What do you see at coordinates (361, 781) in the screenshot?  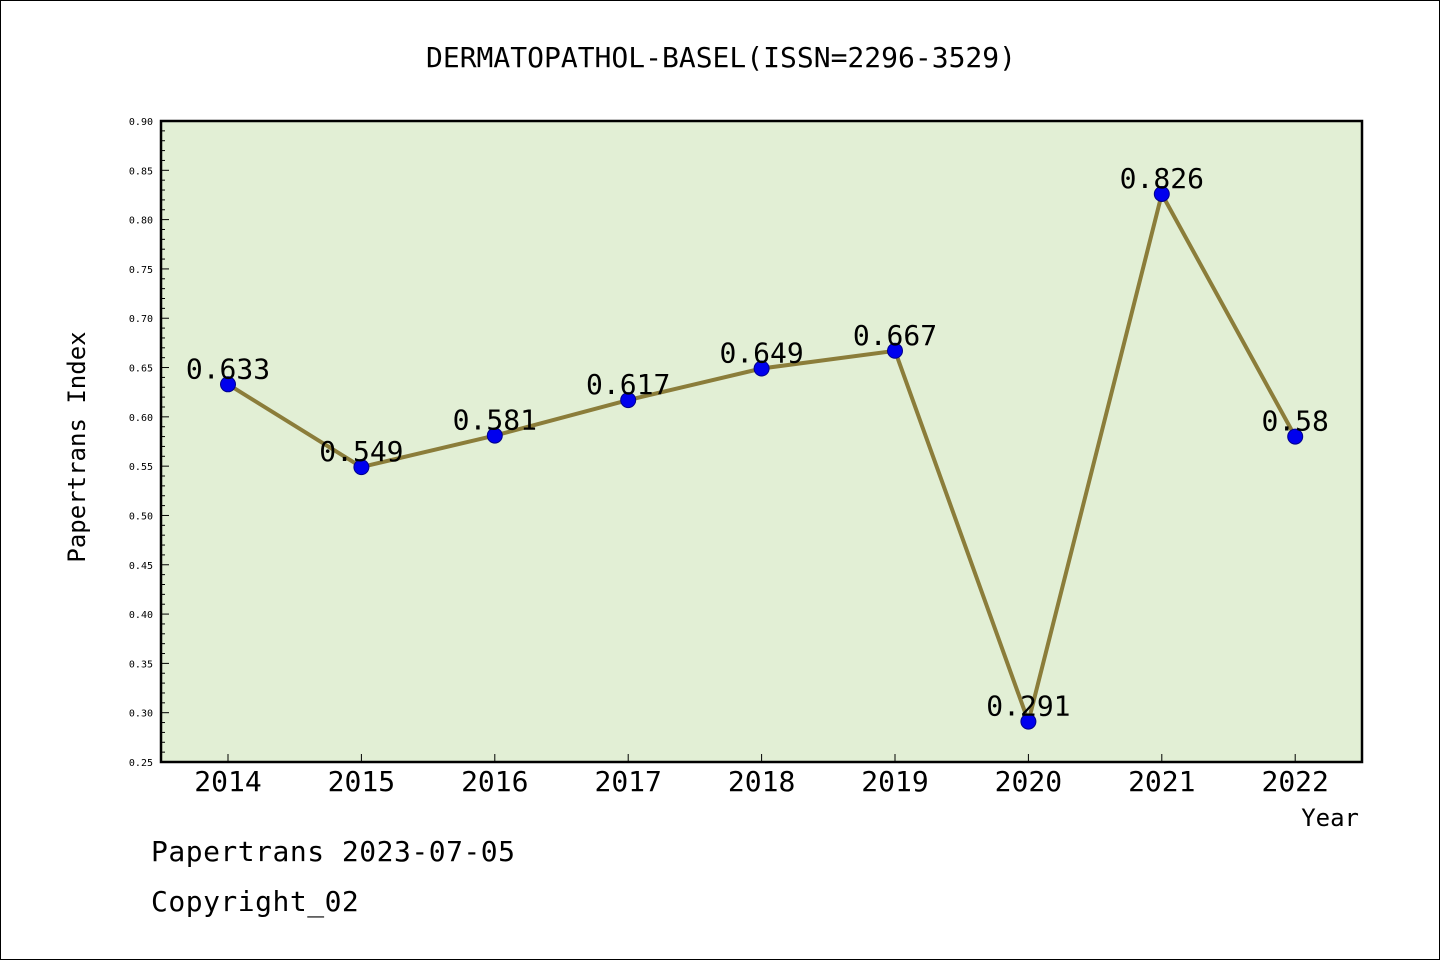 I see `x-tick-label: 2015` at bounding box center [361, 781].